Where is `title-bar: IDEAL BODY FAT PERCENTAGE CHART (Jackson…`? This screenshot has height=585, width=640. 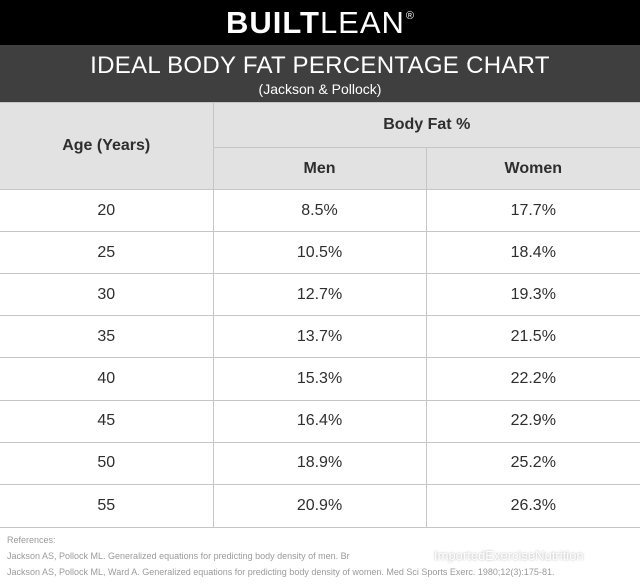
title-bar: IDEAL BODY FAT PERCENTAGE CHART (Jackson… is located at coordinates (320, 73).